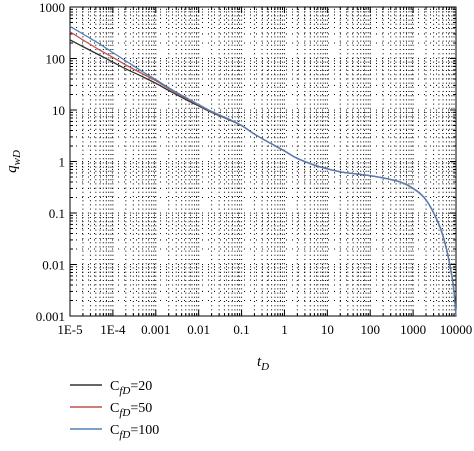  I want to click on x-tick-label: 0.001, so click(155, 329).